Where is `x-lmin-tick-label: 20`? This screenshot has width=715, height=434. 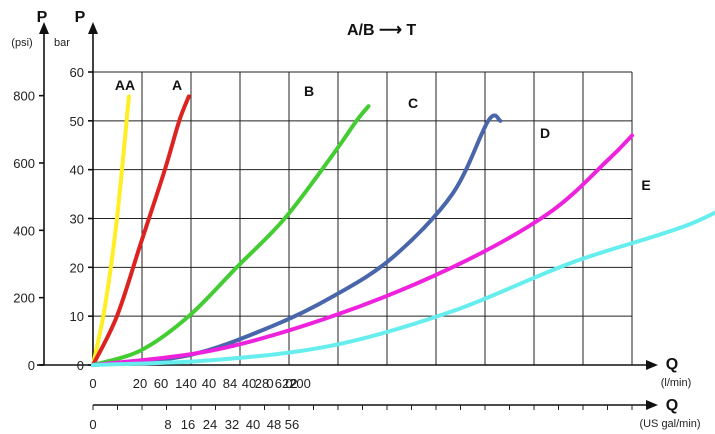 x-lmin-tick-label: 20 is located at coordinates (140, 383).